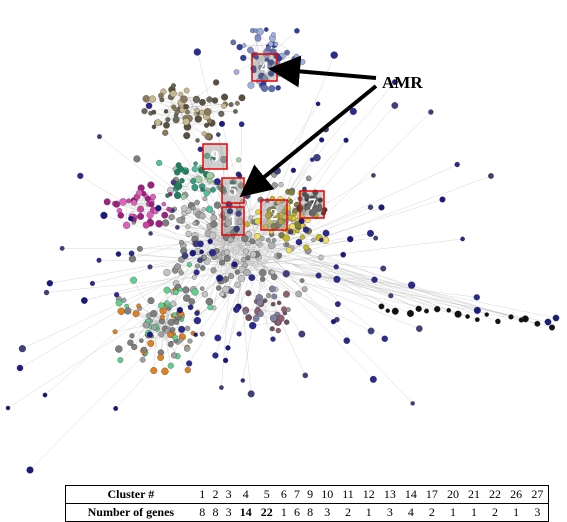 The image size is (567, 522). I want to click on cluster-label: 1, so click(233, 220).